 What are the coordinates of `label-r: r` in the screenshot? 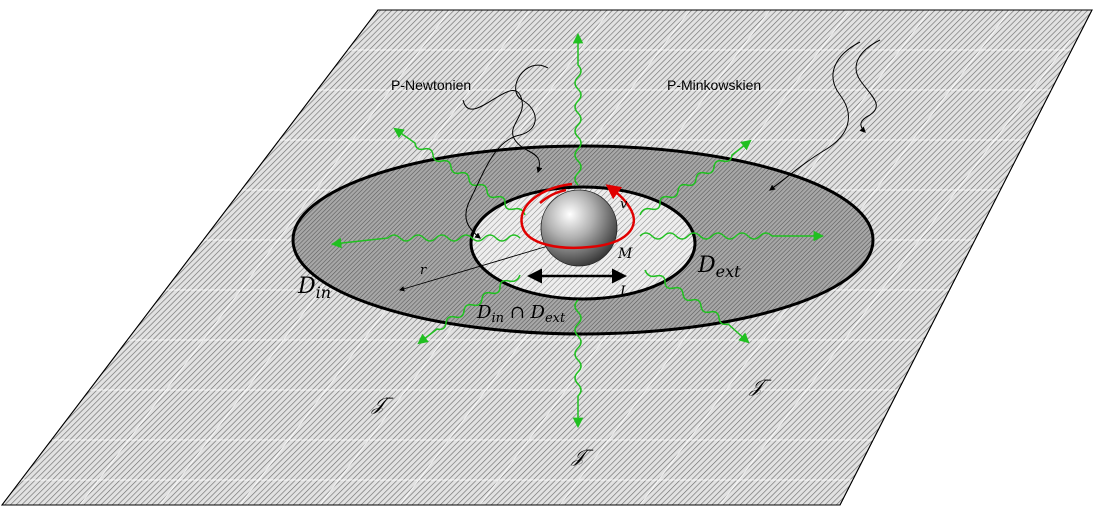 It's located at (423, 270).